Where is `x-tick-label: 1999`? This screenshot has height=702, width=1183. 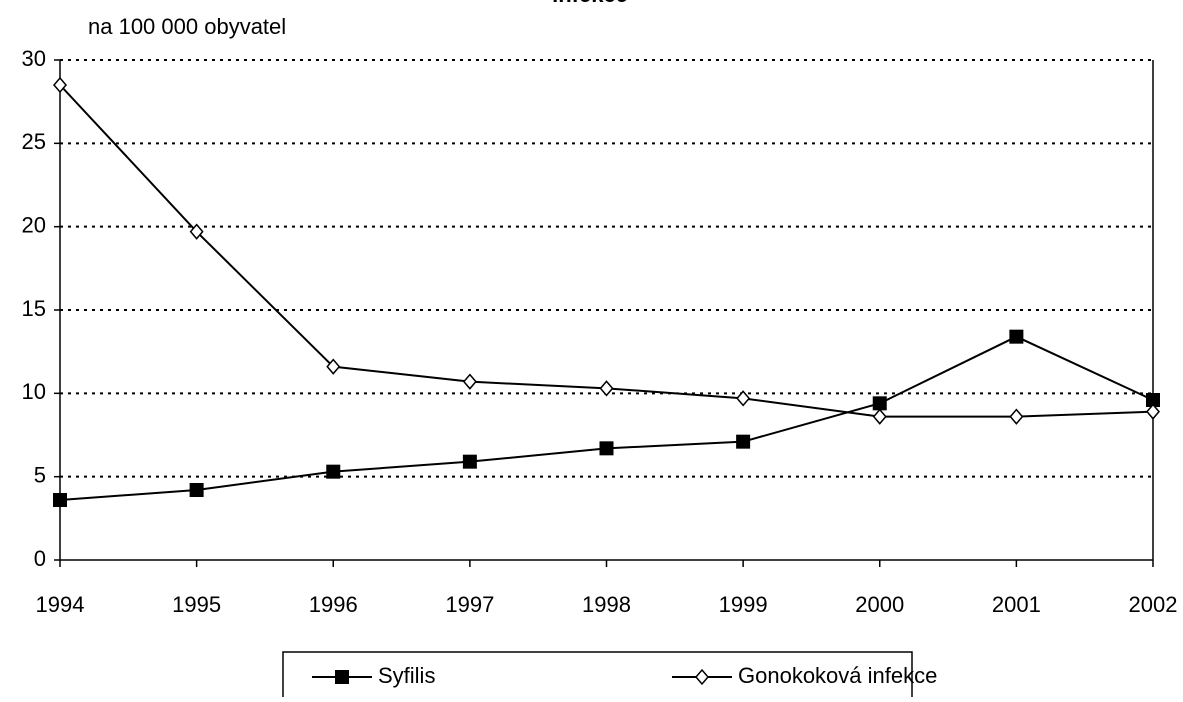 x-tick-label: 1999 is located at coordinates (743, 604).